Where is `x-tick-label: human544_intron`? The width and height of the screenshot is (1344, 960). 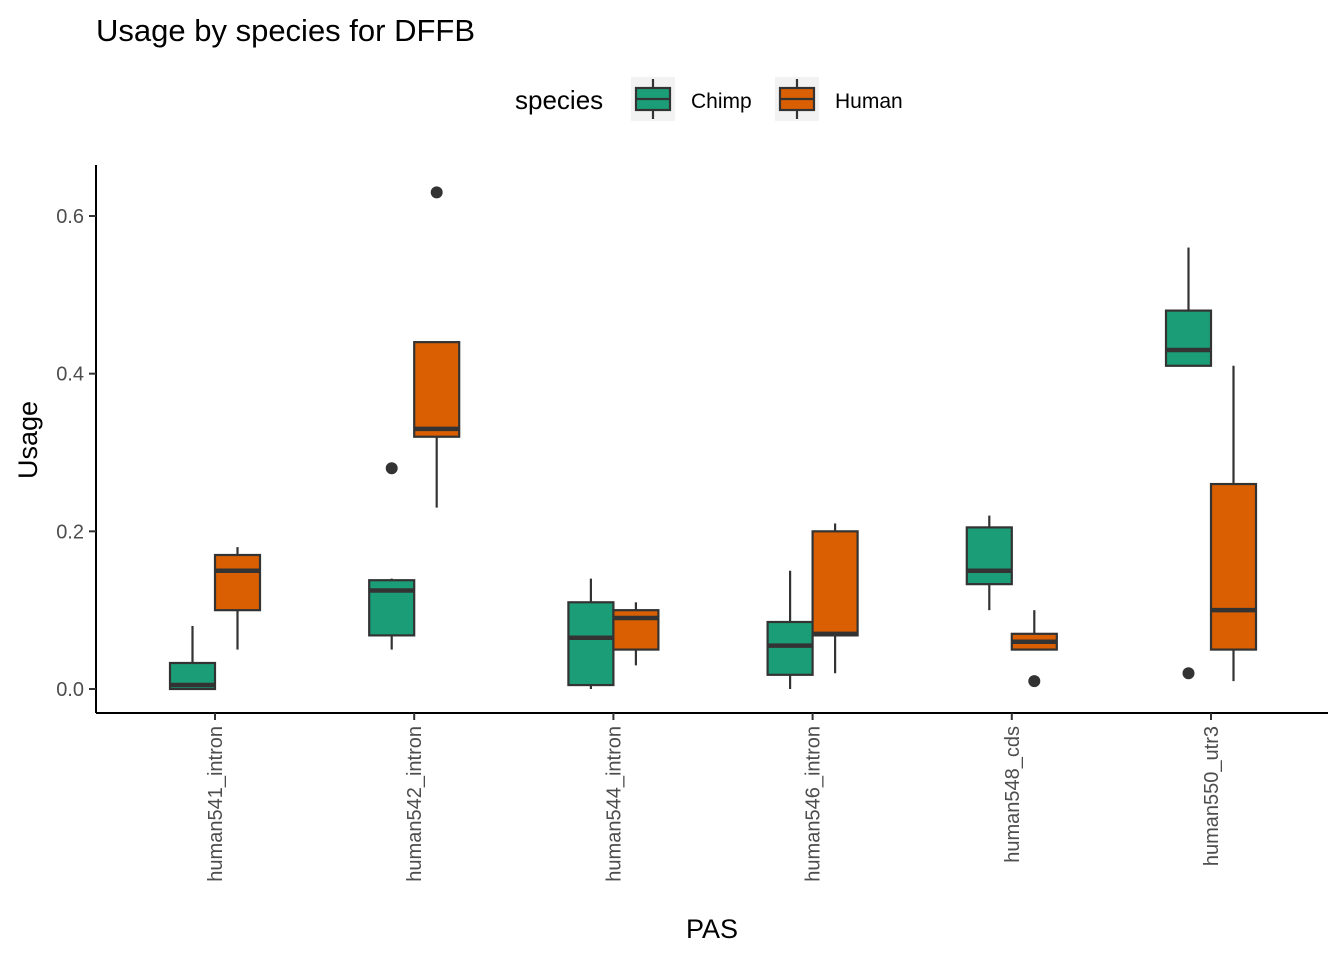
x-tick-label: human544_intron is located at coordinates (614, 804).